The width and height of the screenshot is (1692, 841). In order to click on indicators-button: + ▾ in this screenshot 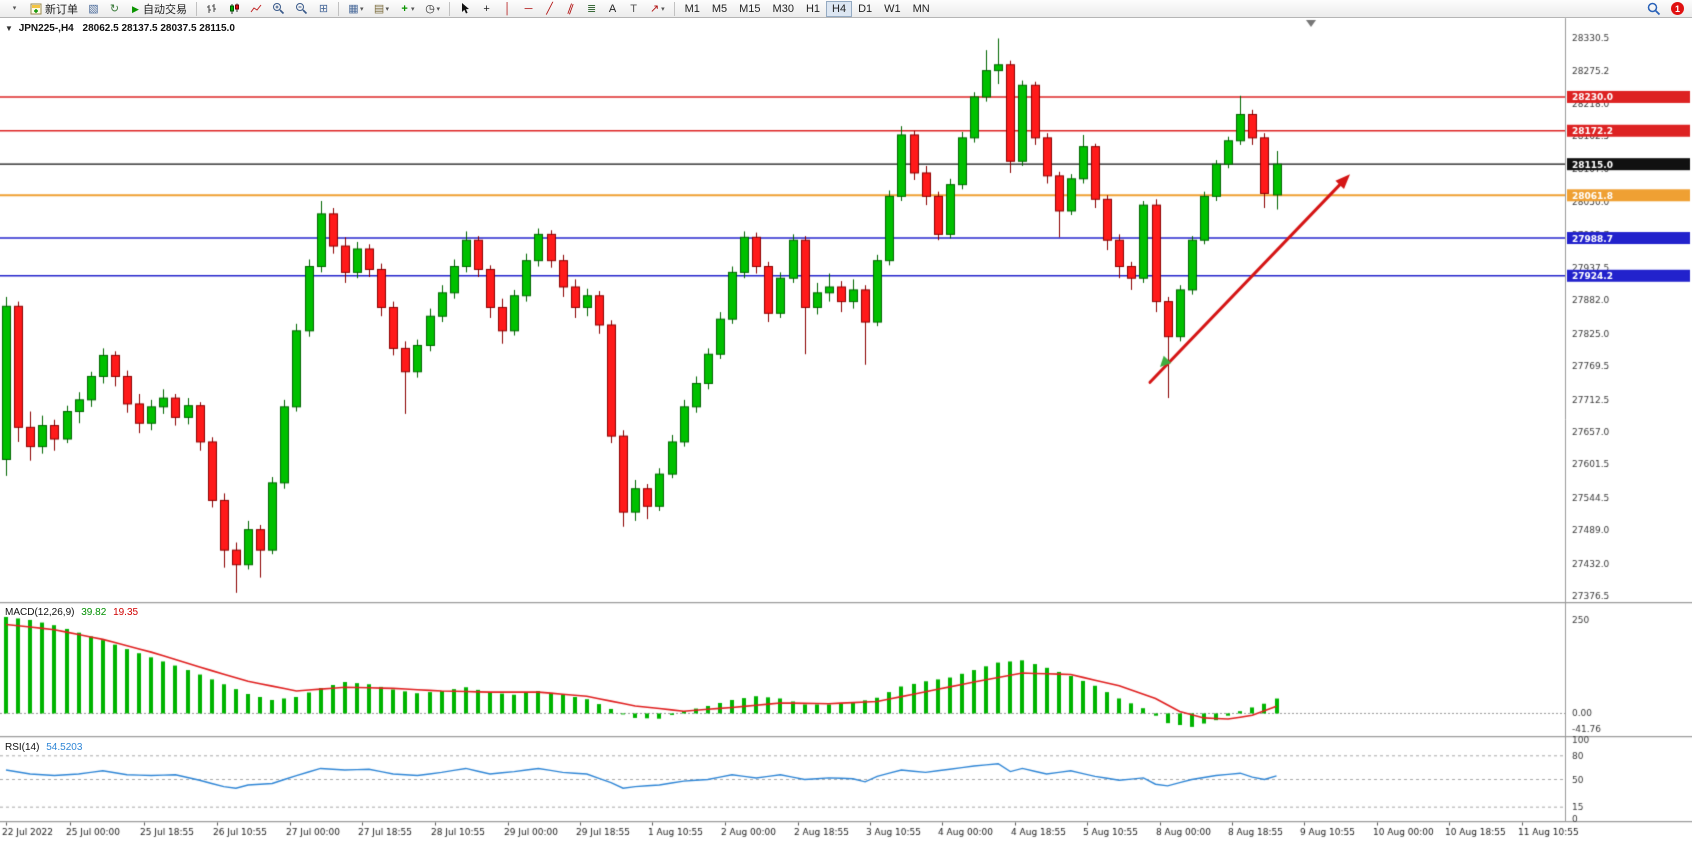, I will do `click(407, 9)`.